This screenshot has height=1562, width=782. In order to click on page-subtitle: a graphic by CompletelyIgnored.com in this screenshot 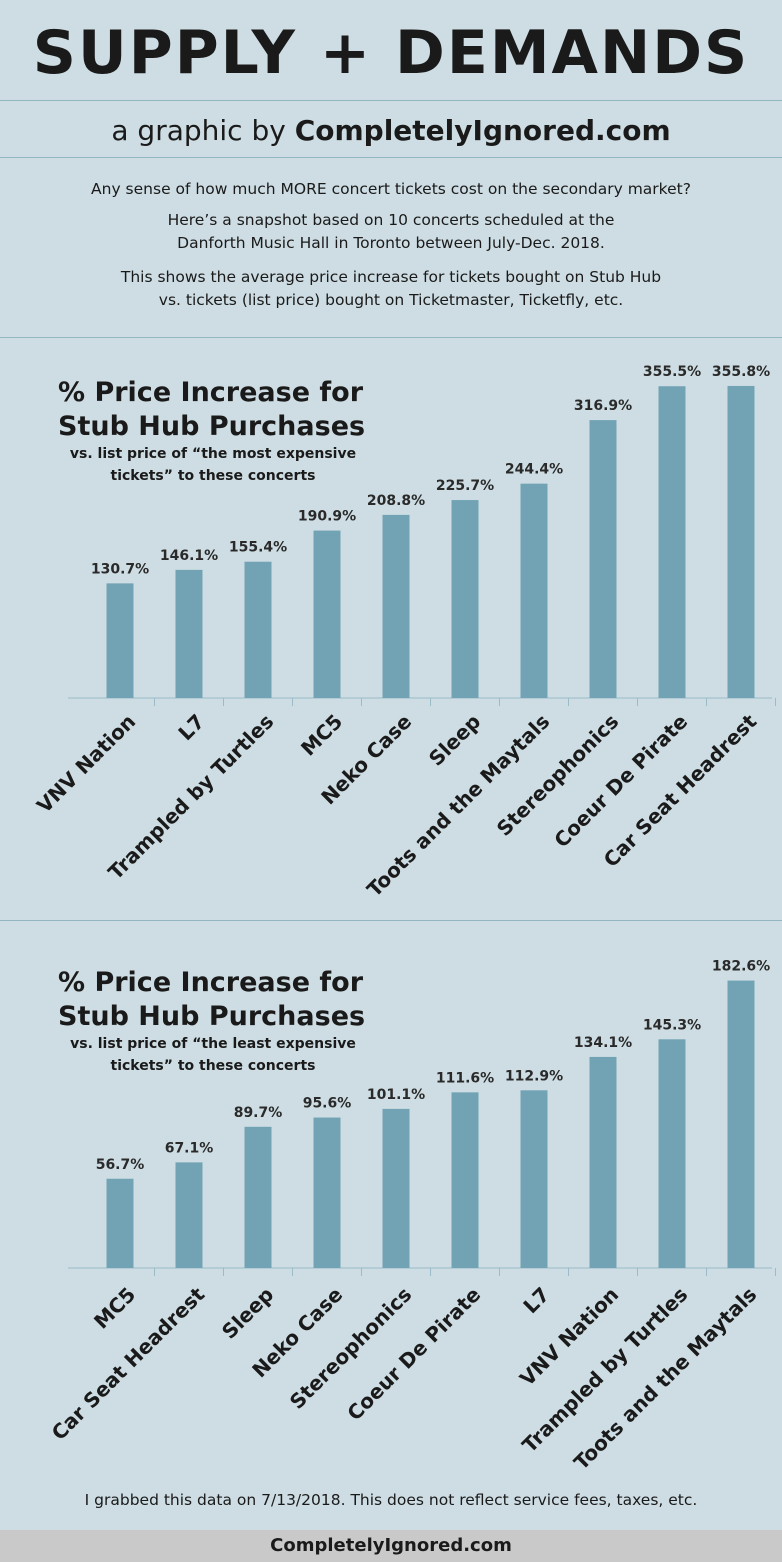, I will do `click(391, 130)`.